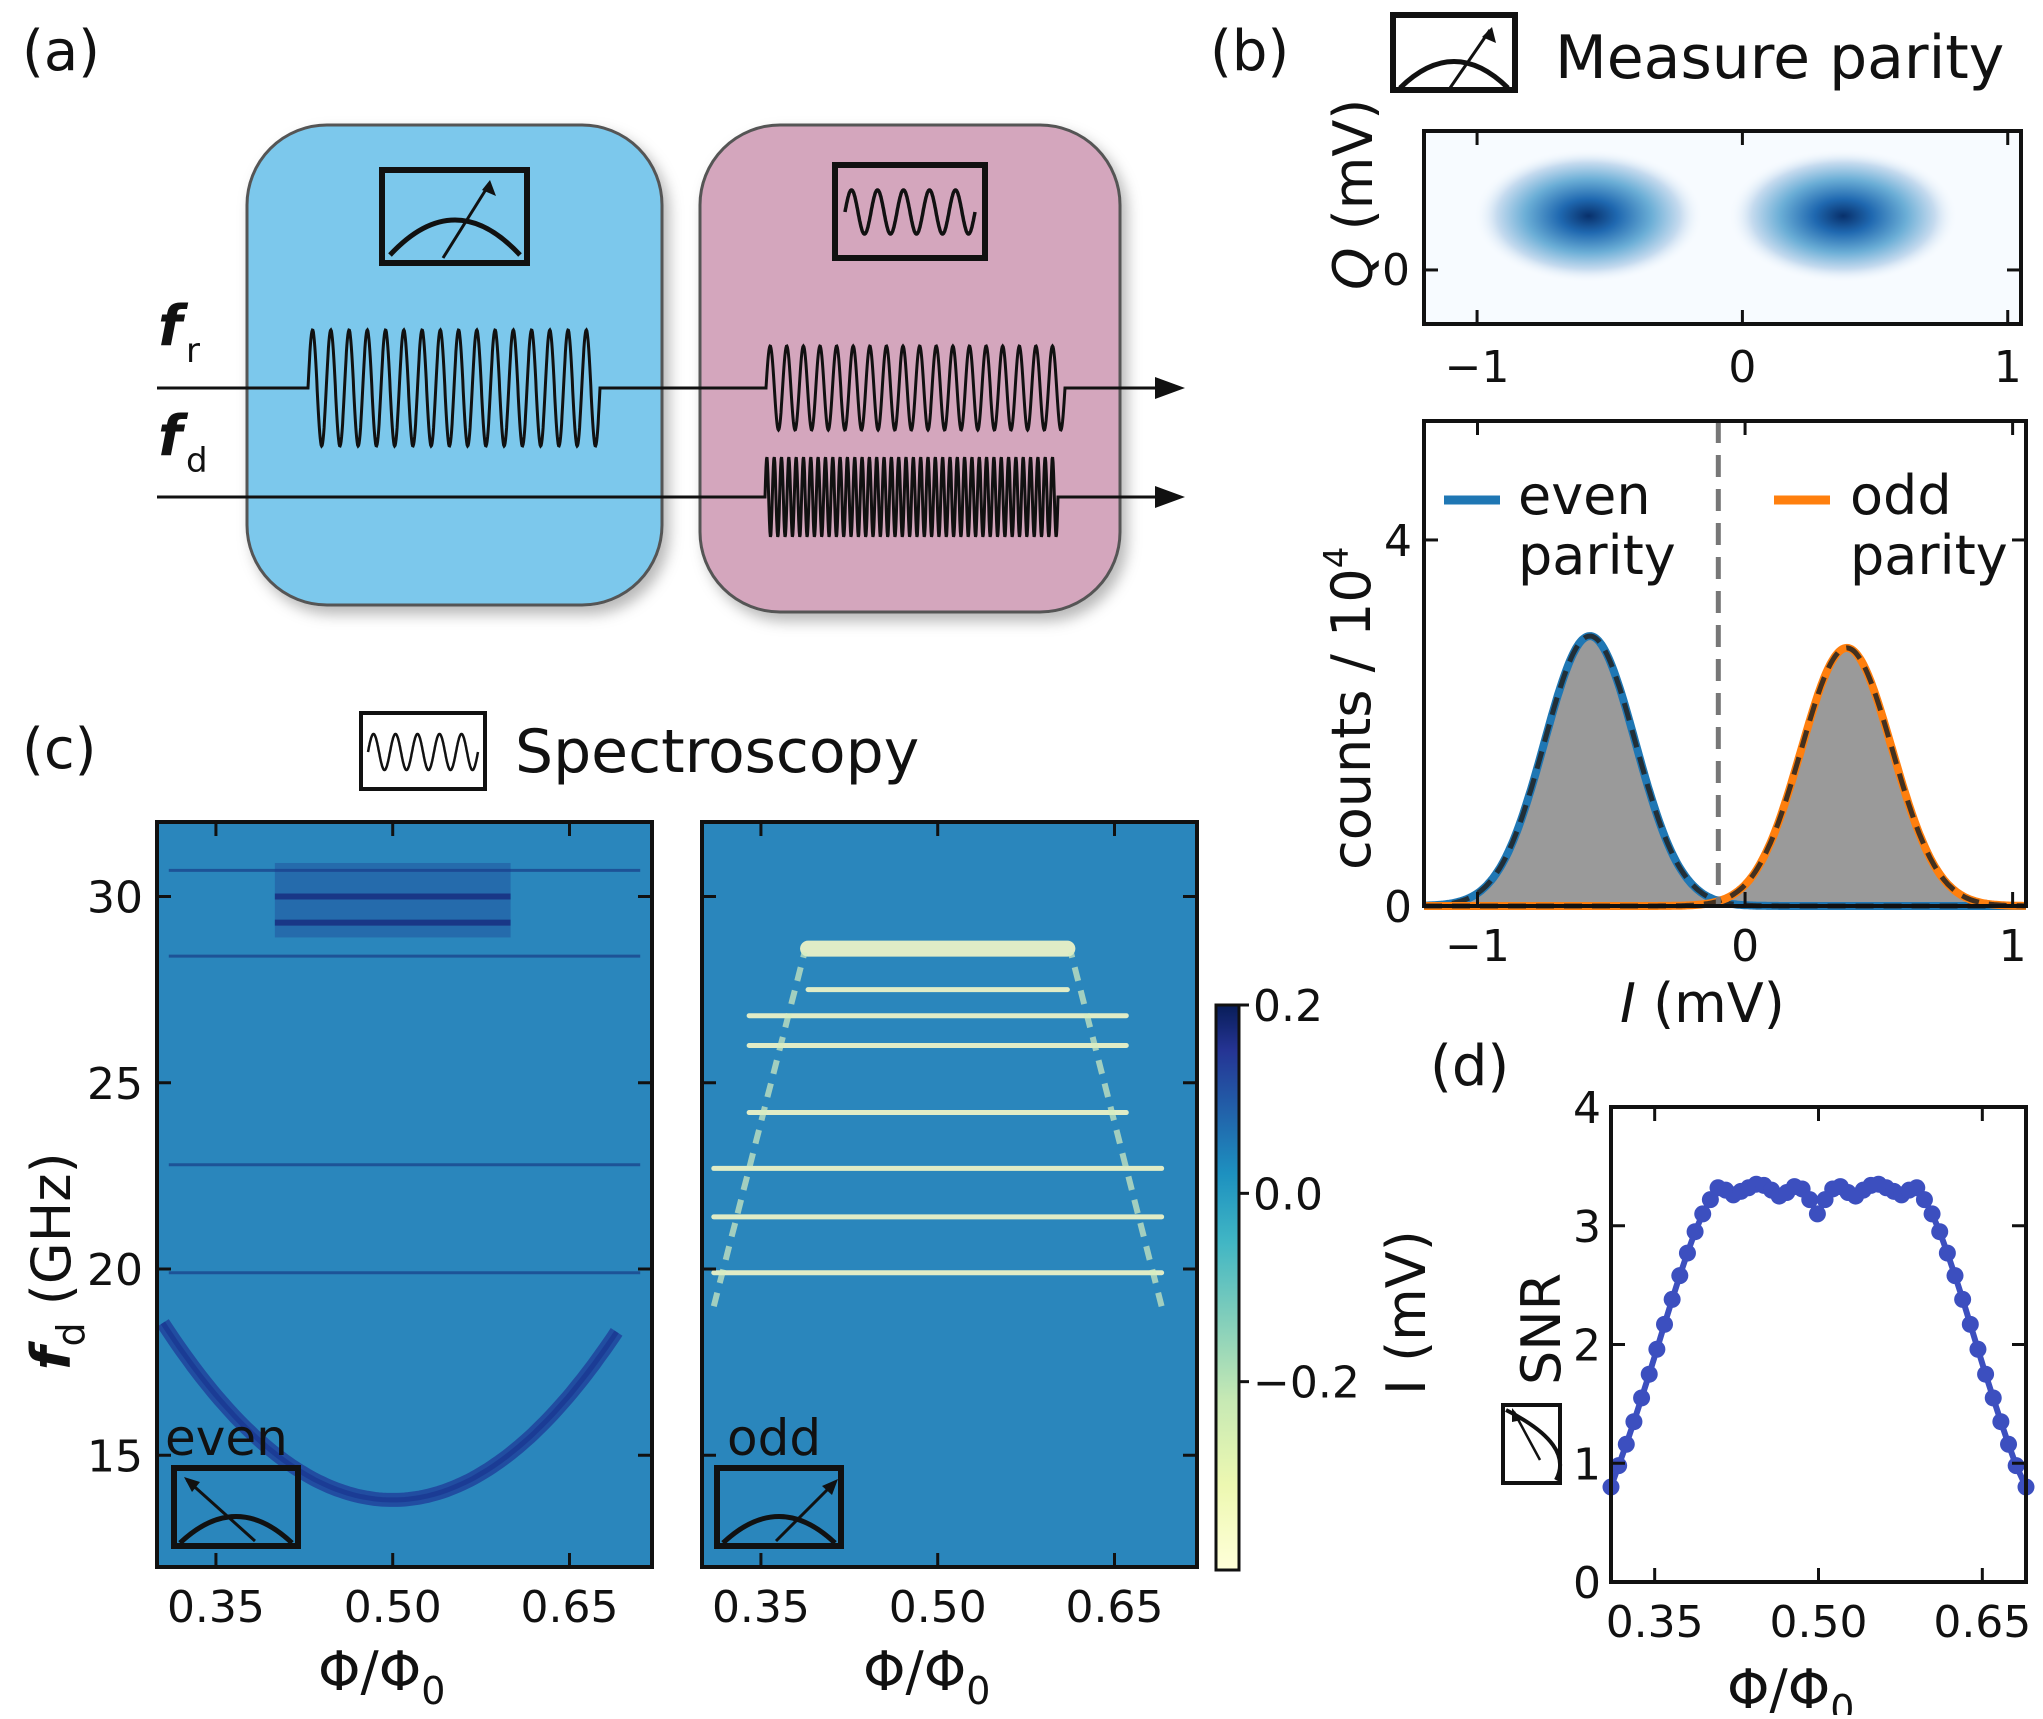 This screenshot has width=2043, height=1719. I want to click on snr-xtick-label: 0.35, so click(1655, 1622).